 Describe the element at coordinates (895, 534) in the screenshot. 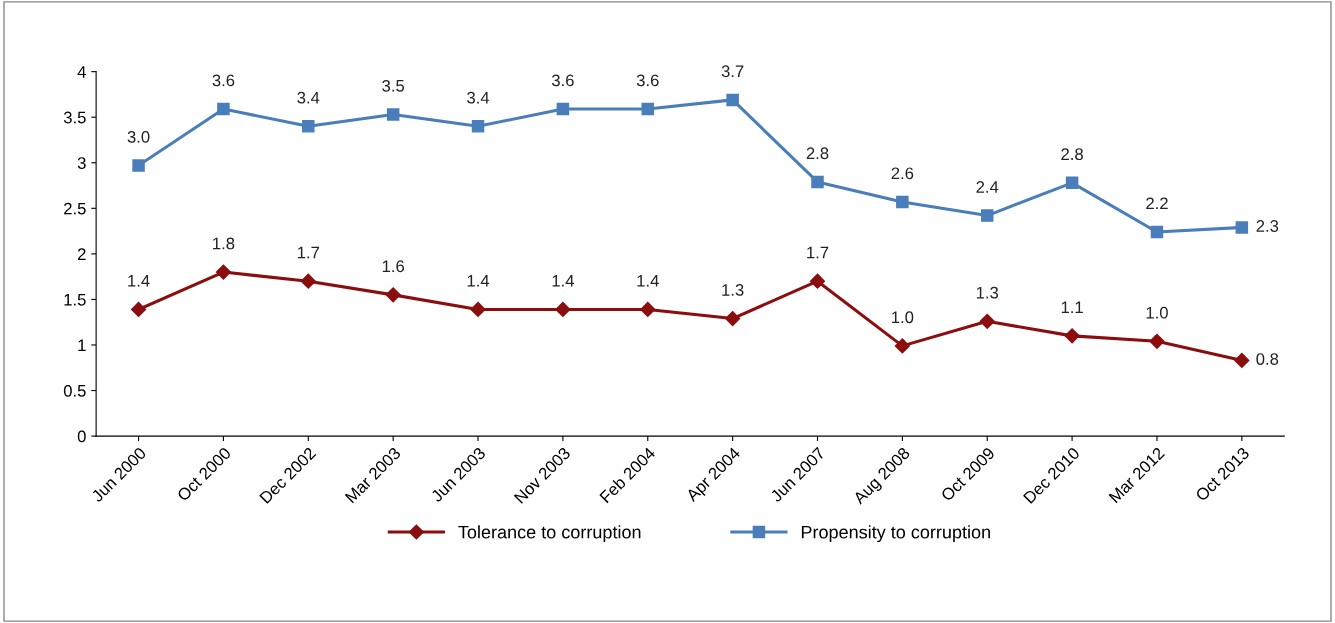

I see `legend-label: Propensity to corruption` at that location.